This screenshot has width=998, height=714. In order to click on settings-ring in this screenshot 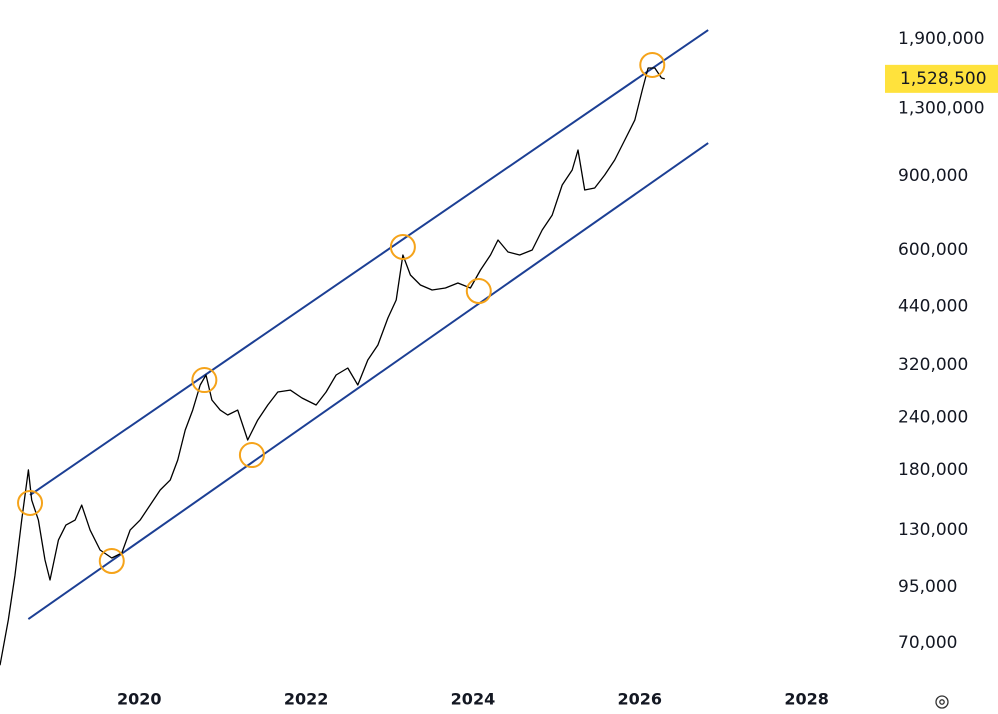, I will do `click(942, 702)`.